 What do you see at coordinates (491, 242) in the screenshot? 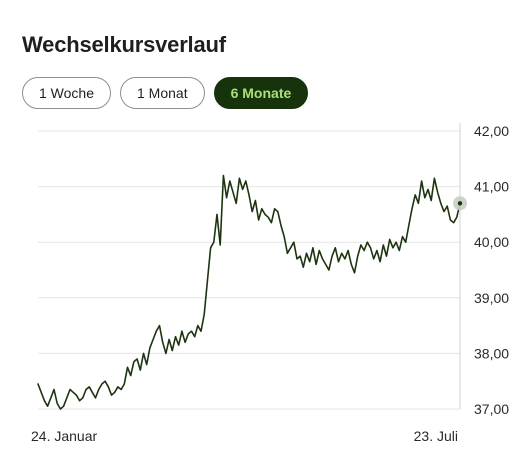
I see `y-tick-label: 40,00` at bounding box center [491, 242].